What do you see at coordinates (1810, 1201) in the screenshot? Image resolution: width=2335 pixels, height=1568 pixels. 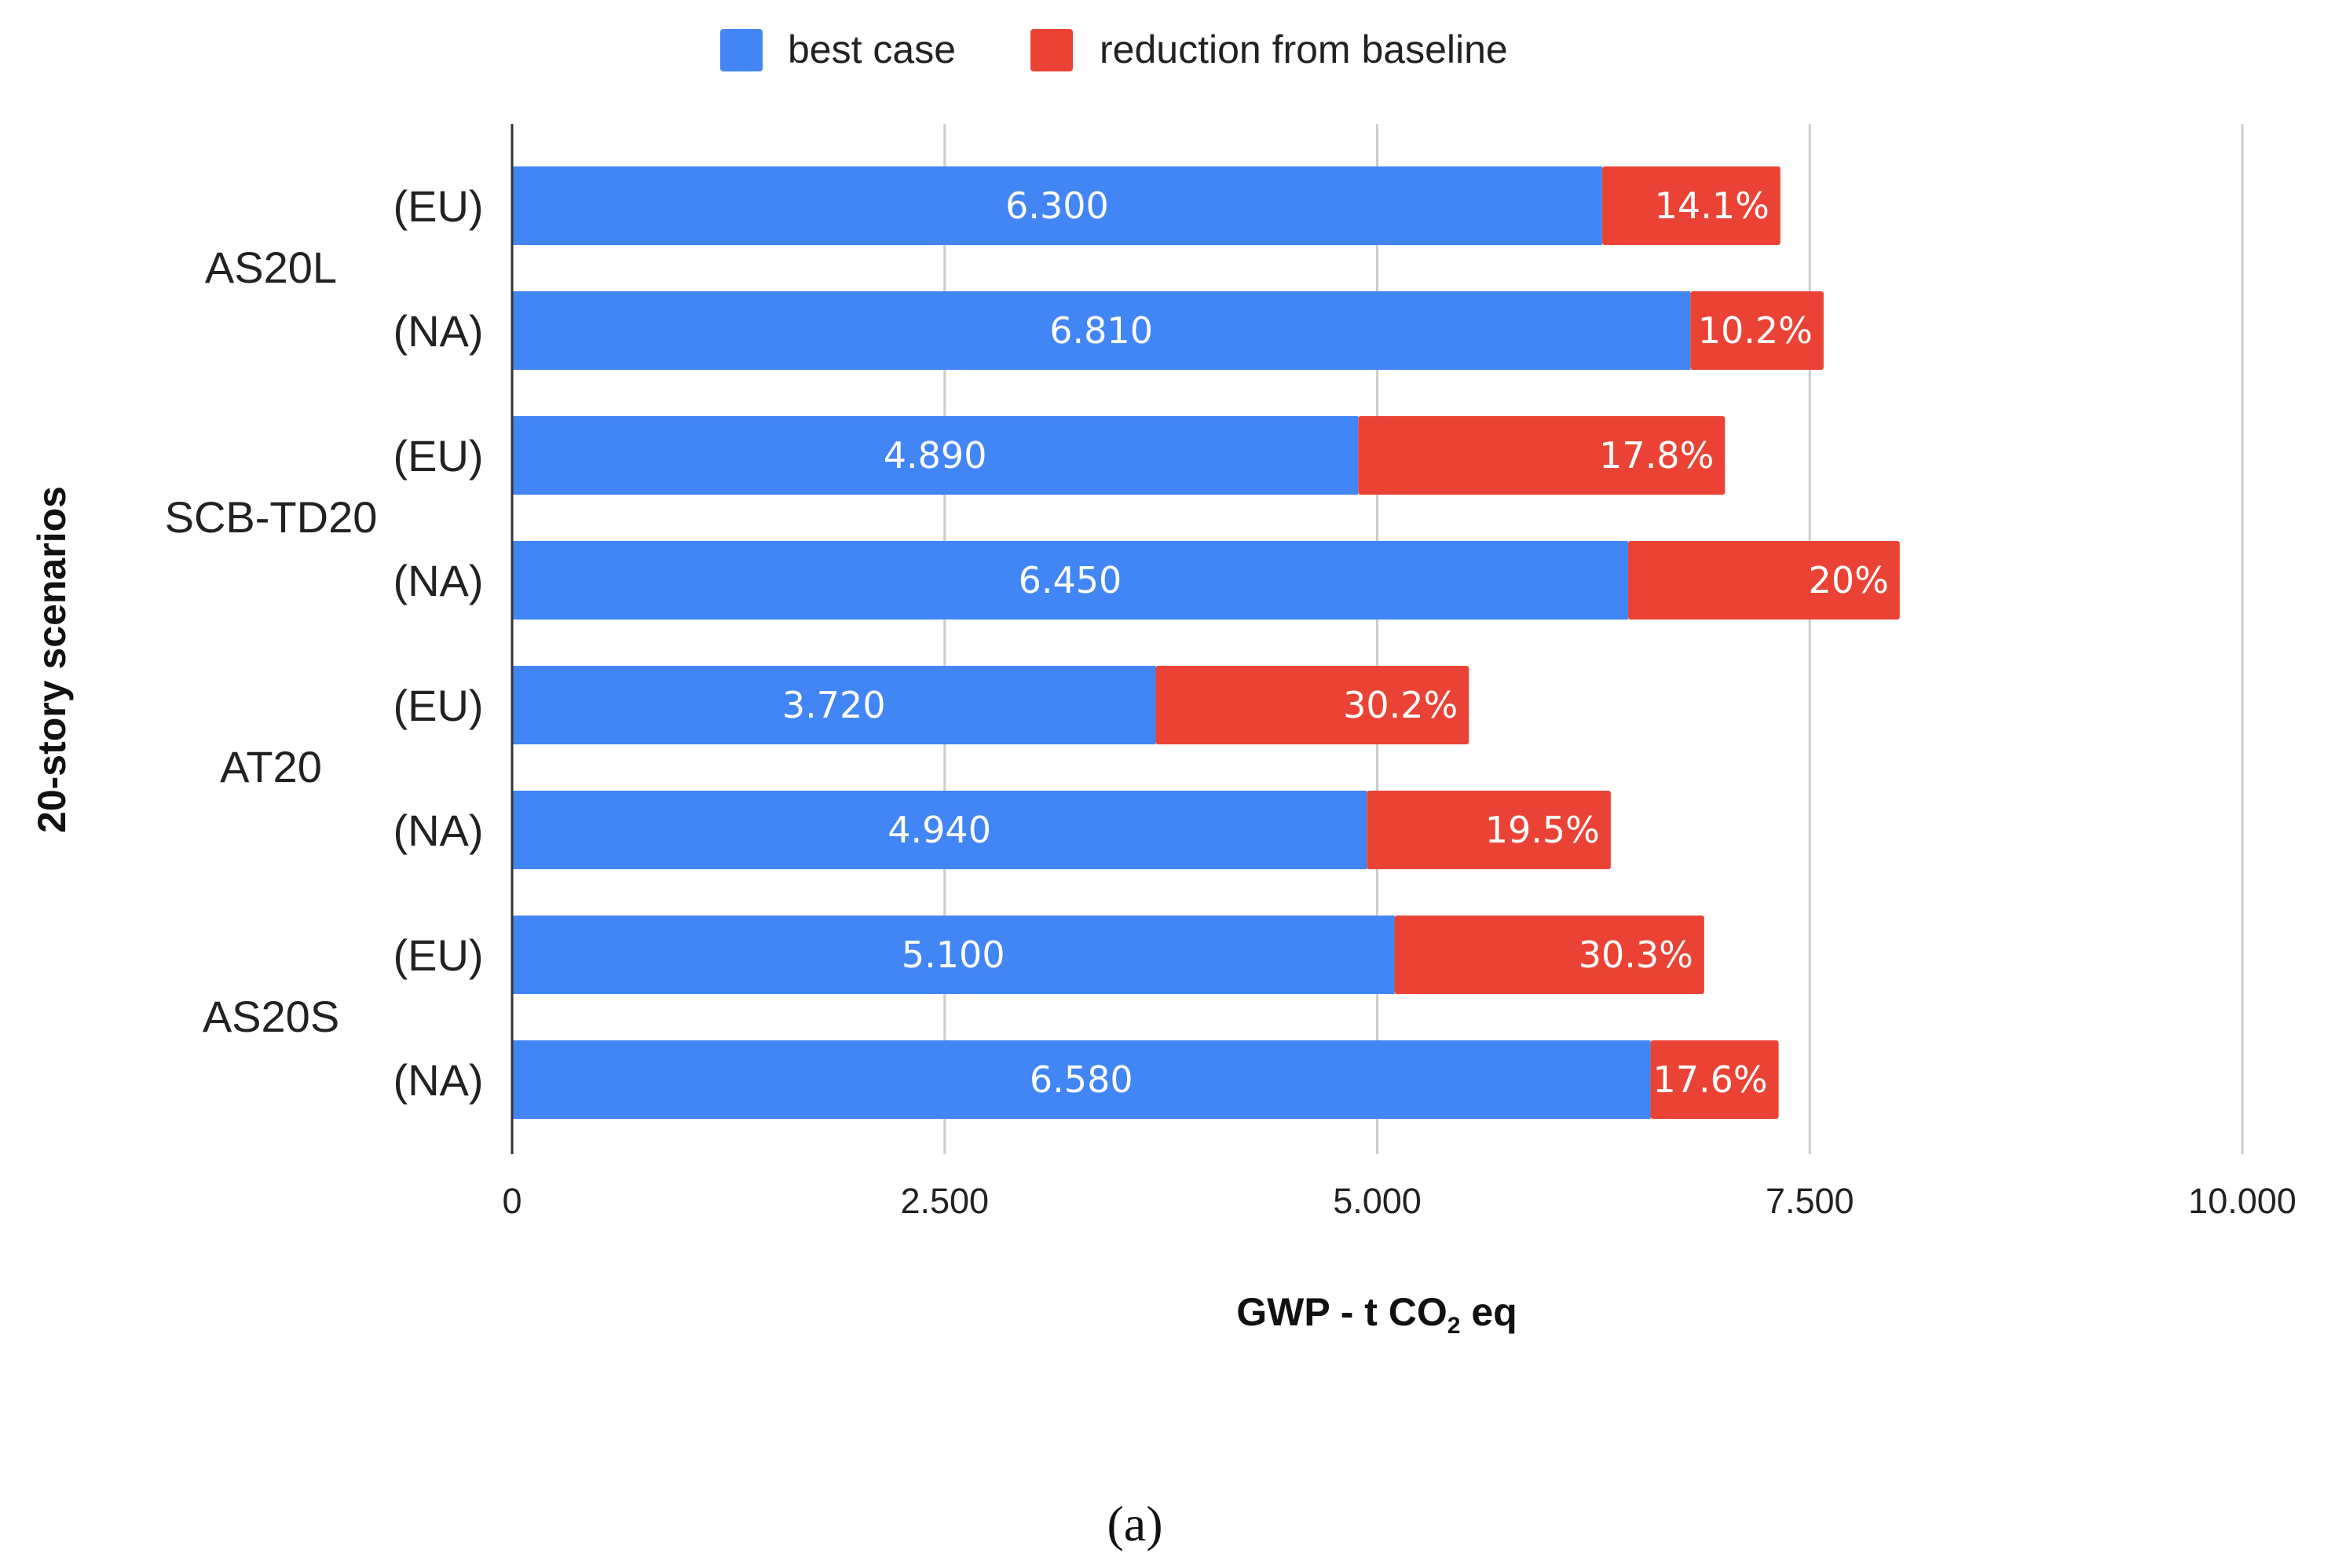 I see `x-tick-label: 7.500` at bounding box center [1810, 1201].